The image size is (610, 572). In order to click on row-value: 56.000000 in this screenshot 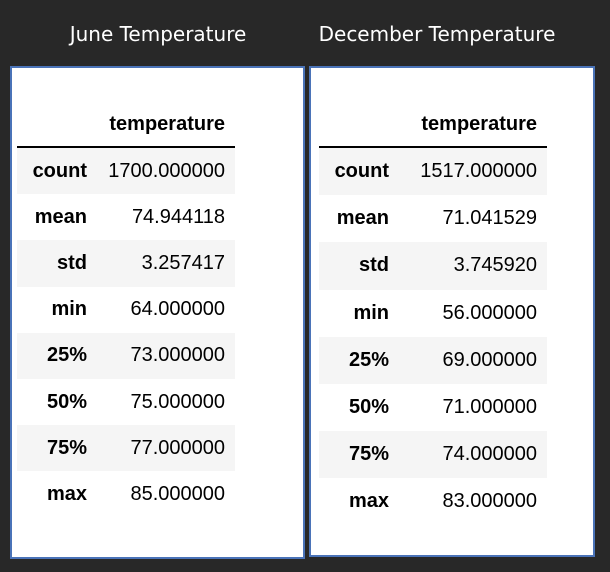, I will do `click(489, 312)`.